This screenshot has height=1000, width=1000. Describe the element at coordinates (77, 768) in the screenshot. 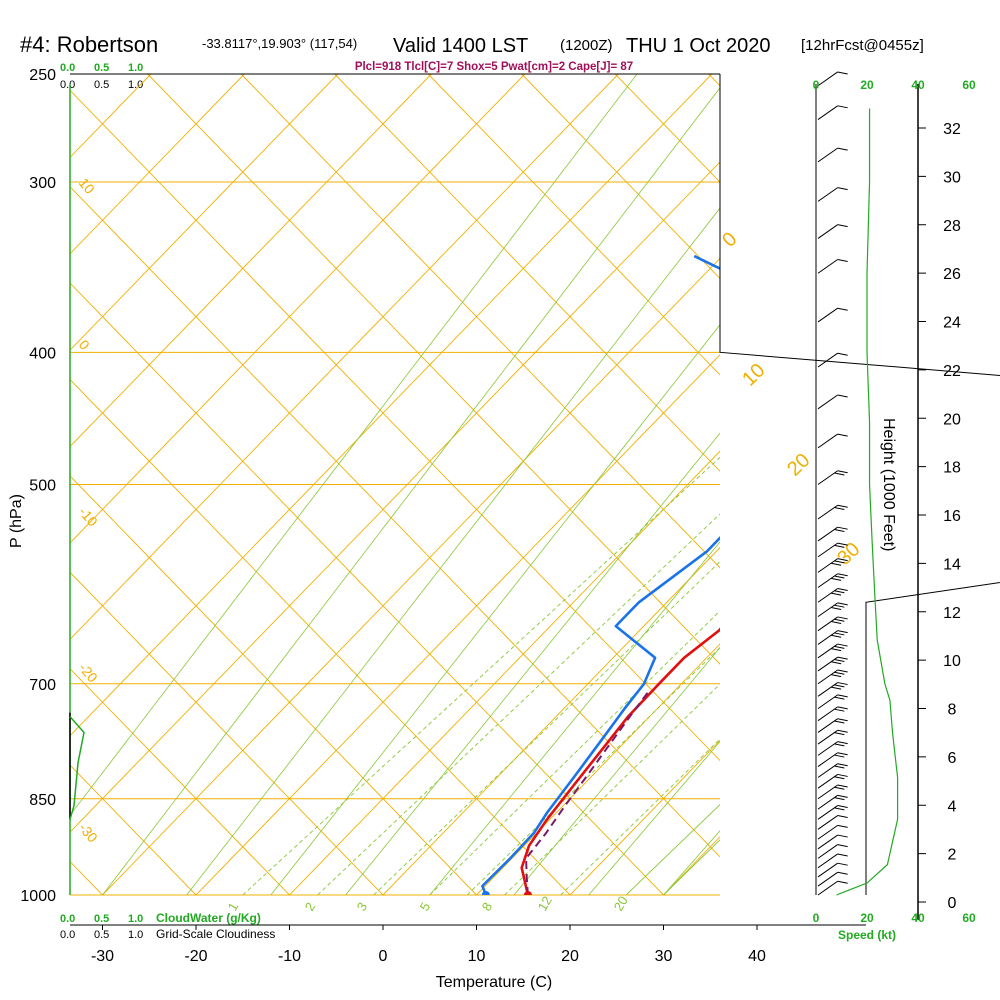

I see `cloud-water-line` at that location.